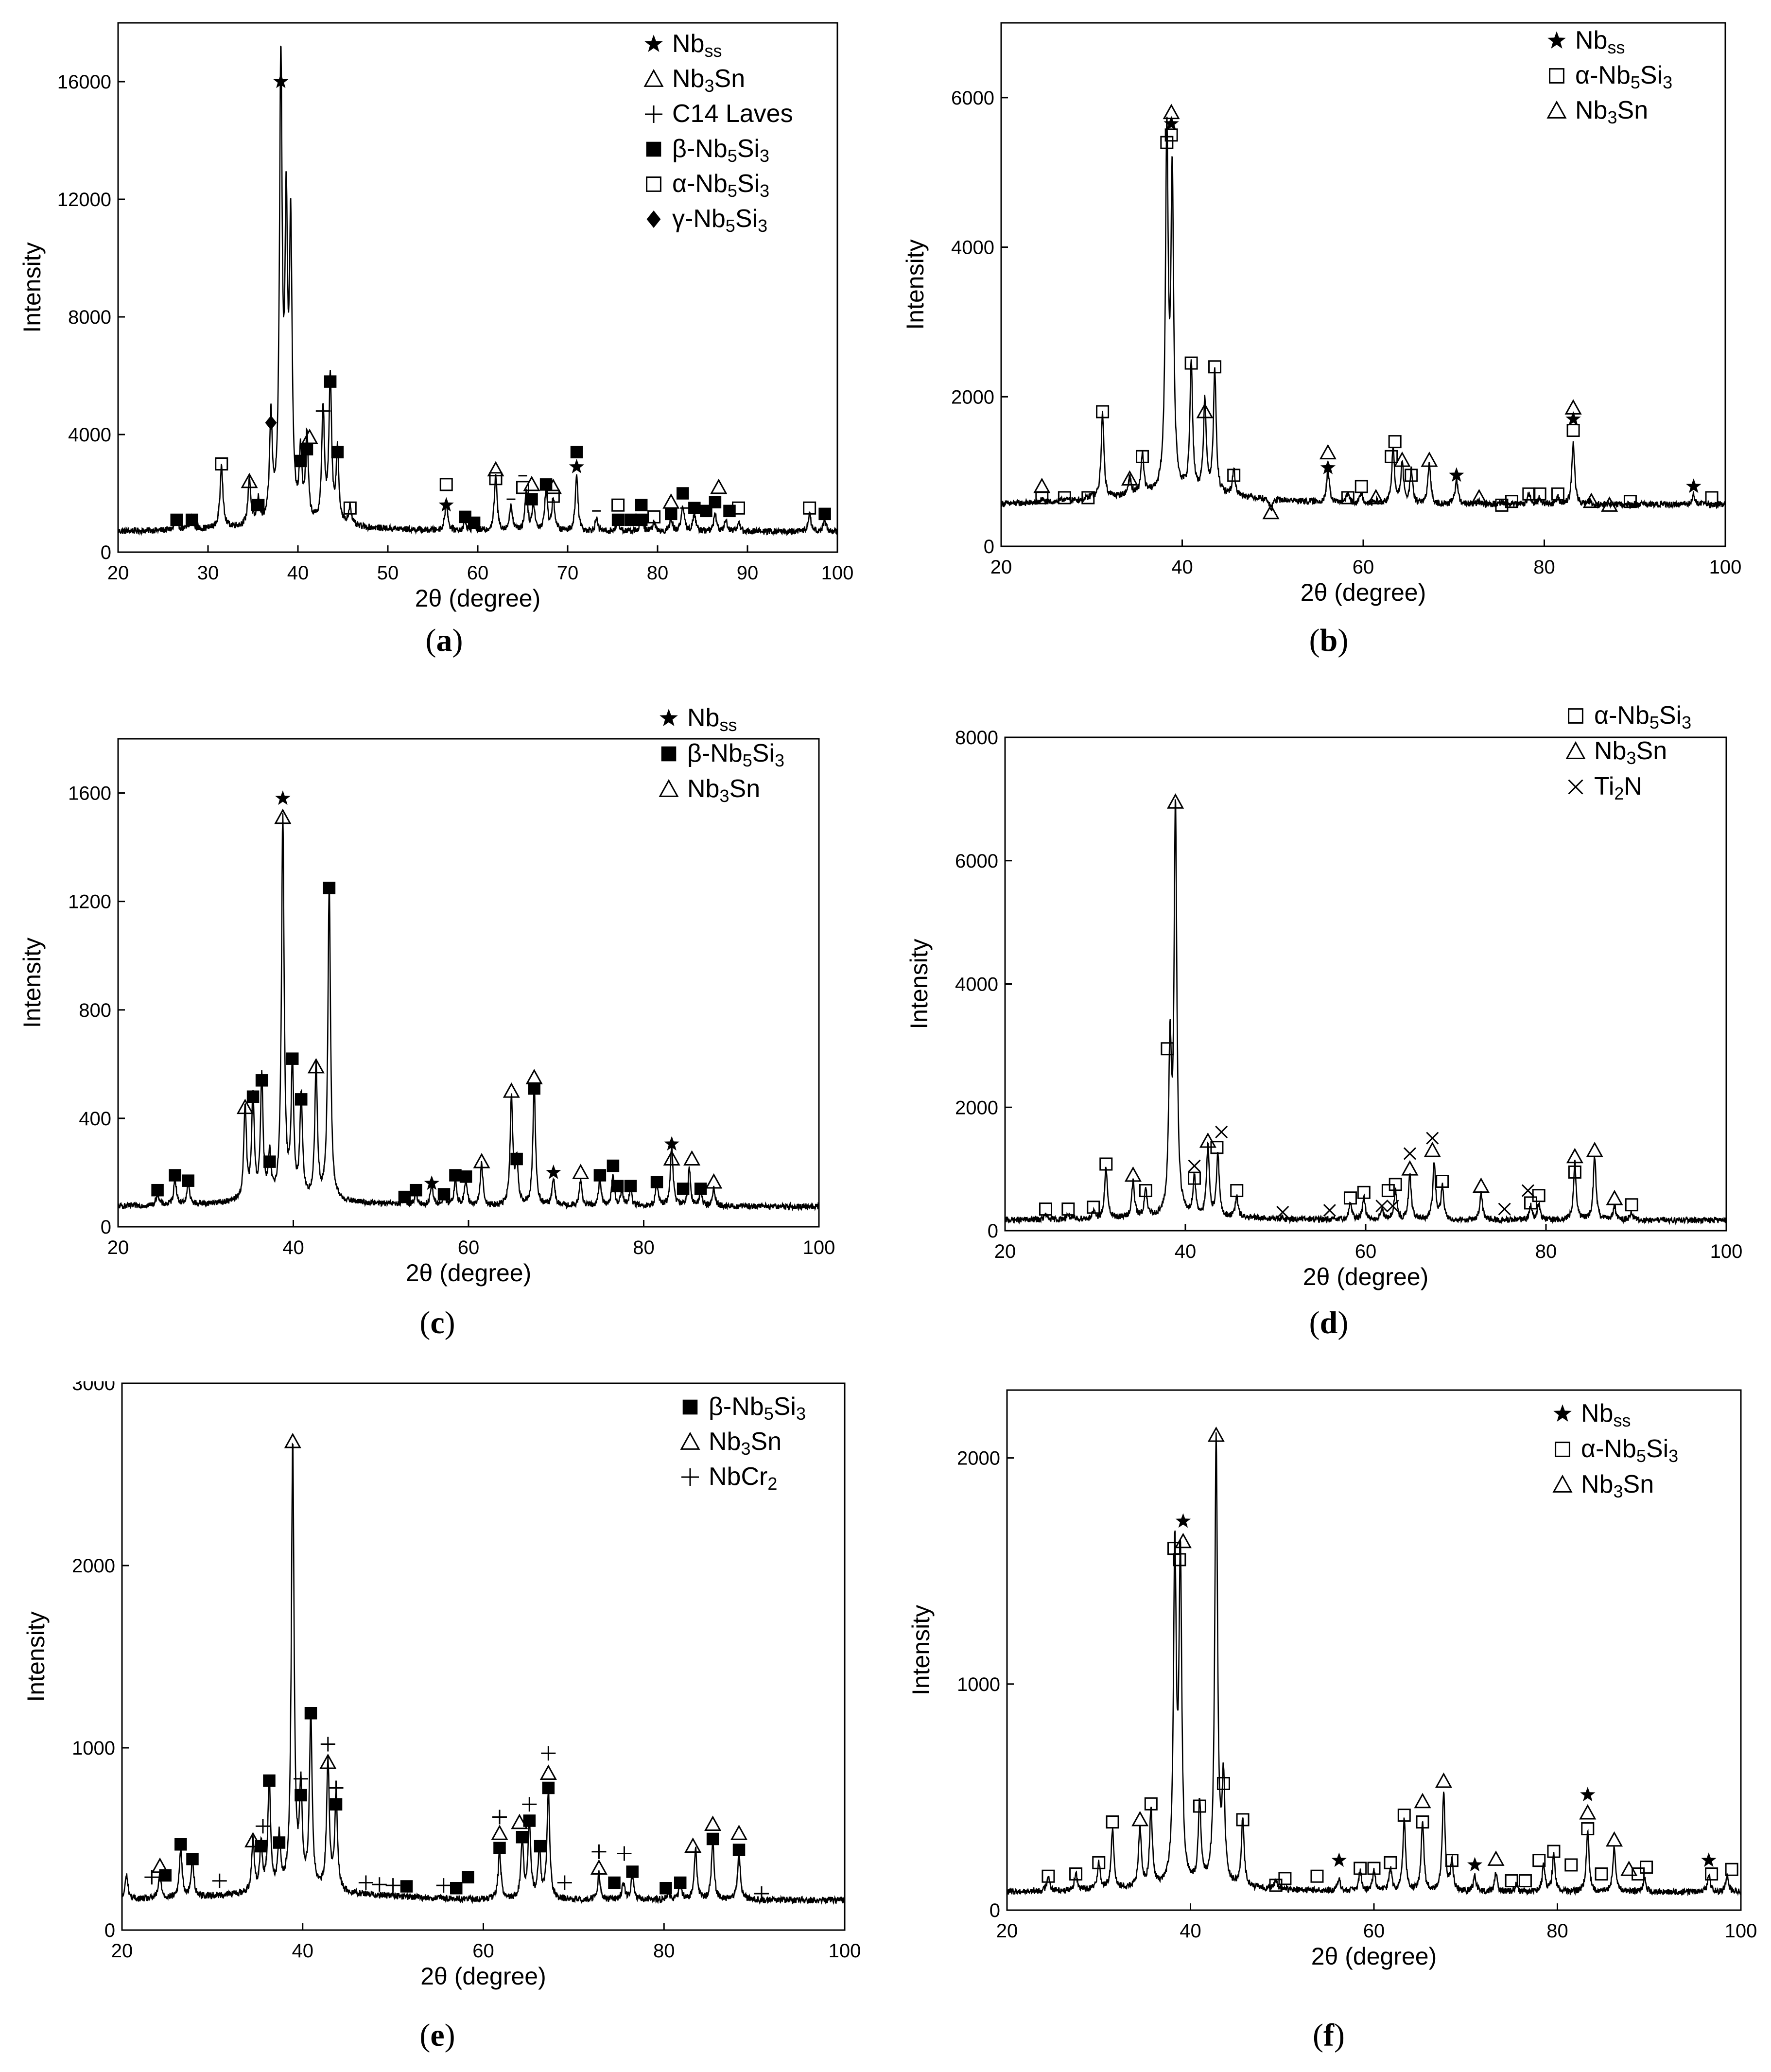 The height and width of the screenshot is (2072, 1771). What do you see at coordinates (95, 1010) in the screenshot?
I see `y-tick-label: 800` at bounding box center [95, 1010].